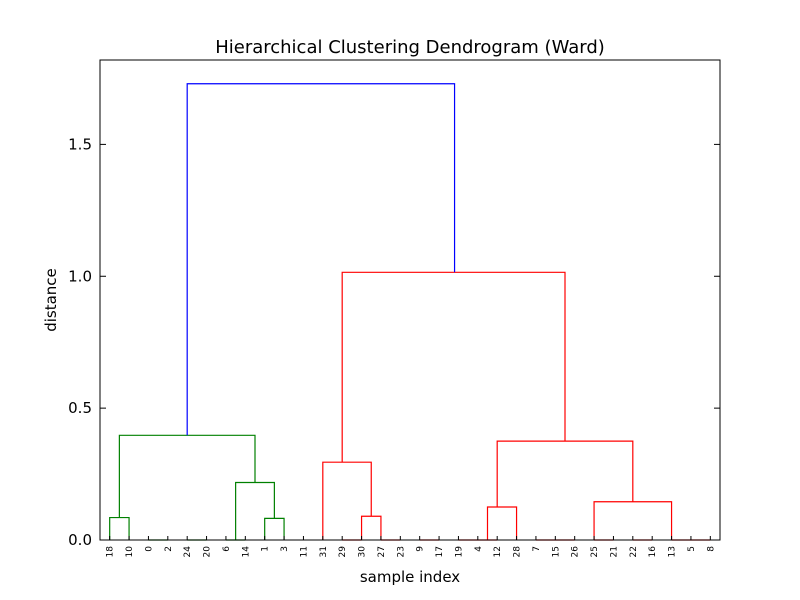  What do you see at coordinates (614, 551) in the screenshot?
I see `leaf-label-21: 21` at bounding box center [614, 551].